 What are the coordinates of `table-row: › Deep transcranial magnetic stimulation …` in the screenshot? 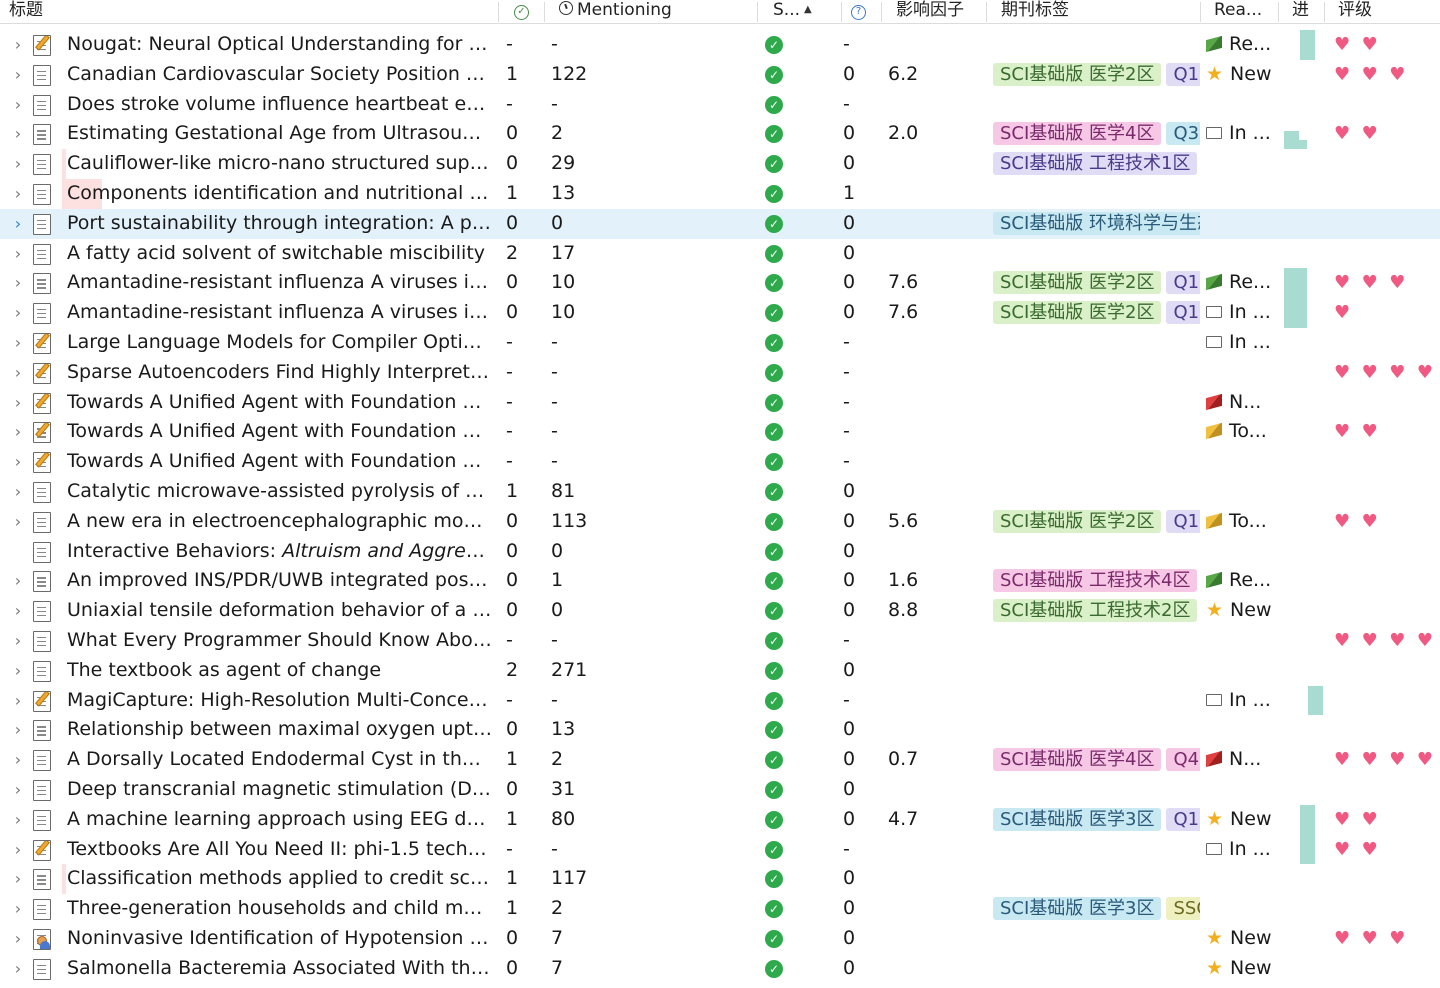 It's located at (720, 790).